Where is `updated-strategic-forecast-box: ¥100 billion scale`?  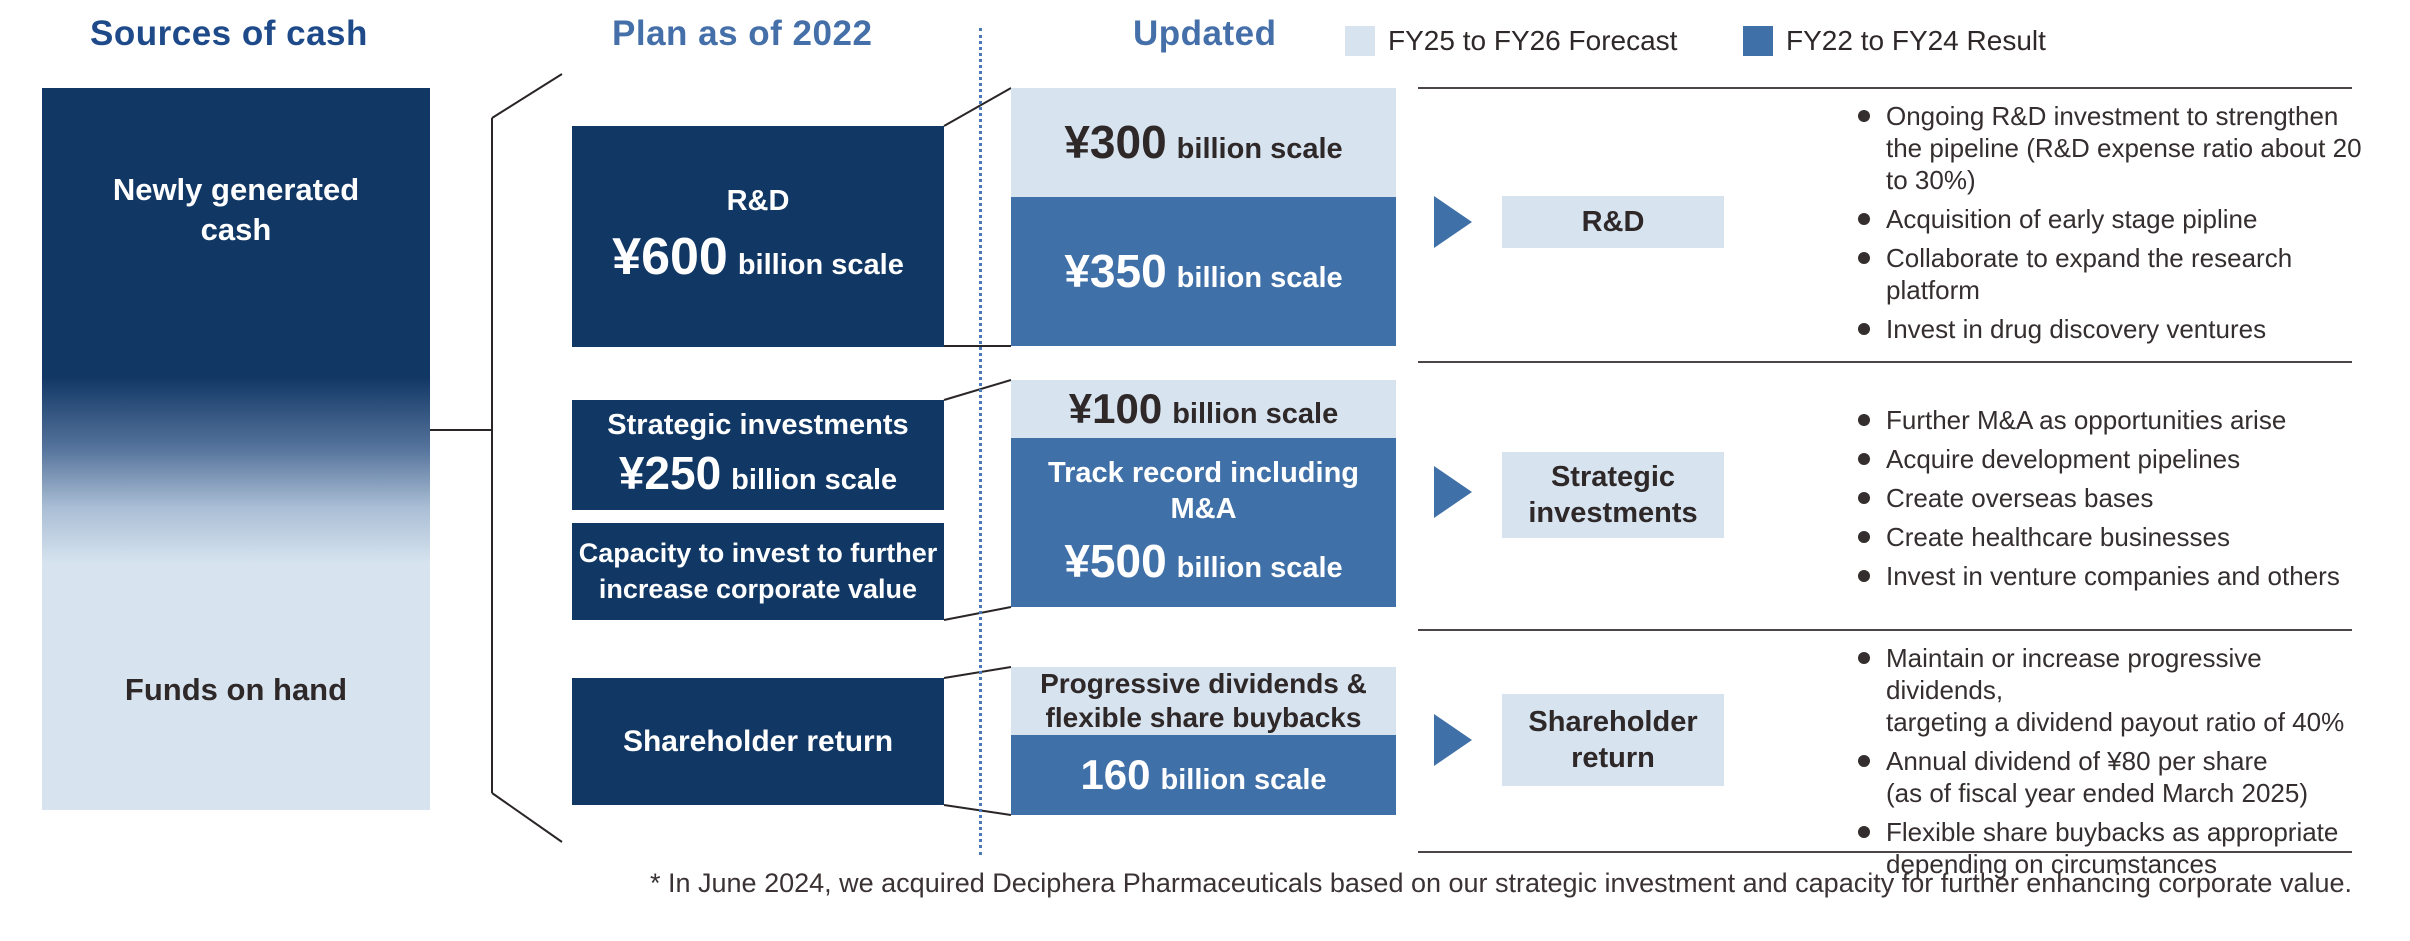
updated-strategic-forecast-box: ¥100 billion scale is located at coordinates (1203, 409).